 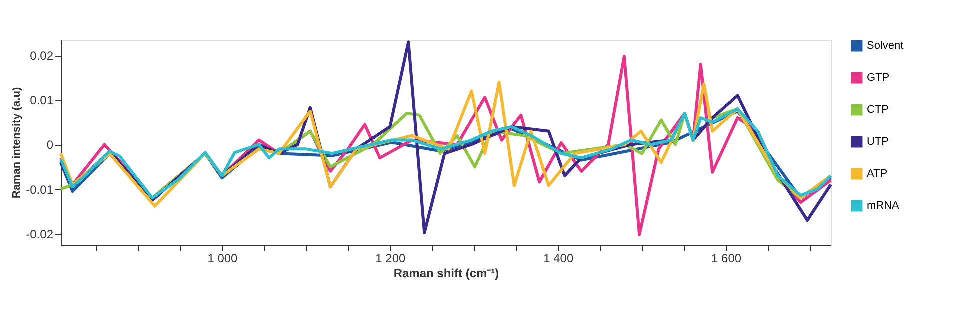 I want to click on legend-label: UTP, so click(x=878, y=142).